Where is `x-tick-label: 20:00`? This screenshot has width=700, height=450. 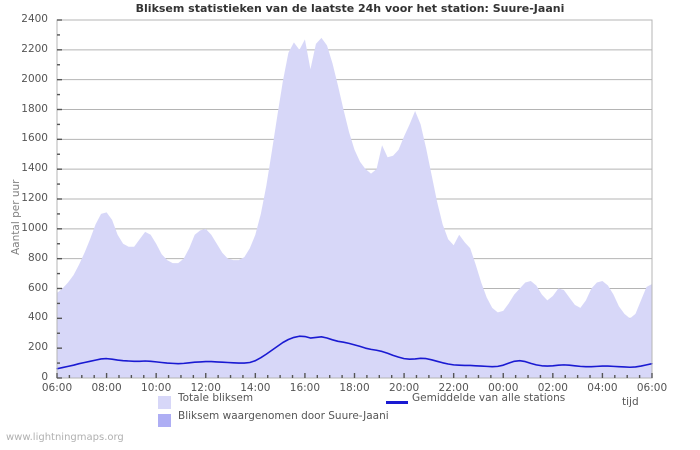 x-tick-label: 20:00 is located at coordinates (404, 388).